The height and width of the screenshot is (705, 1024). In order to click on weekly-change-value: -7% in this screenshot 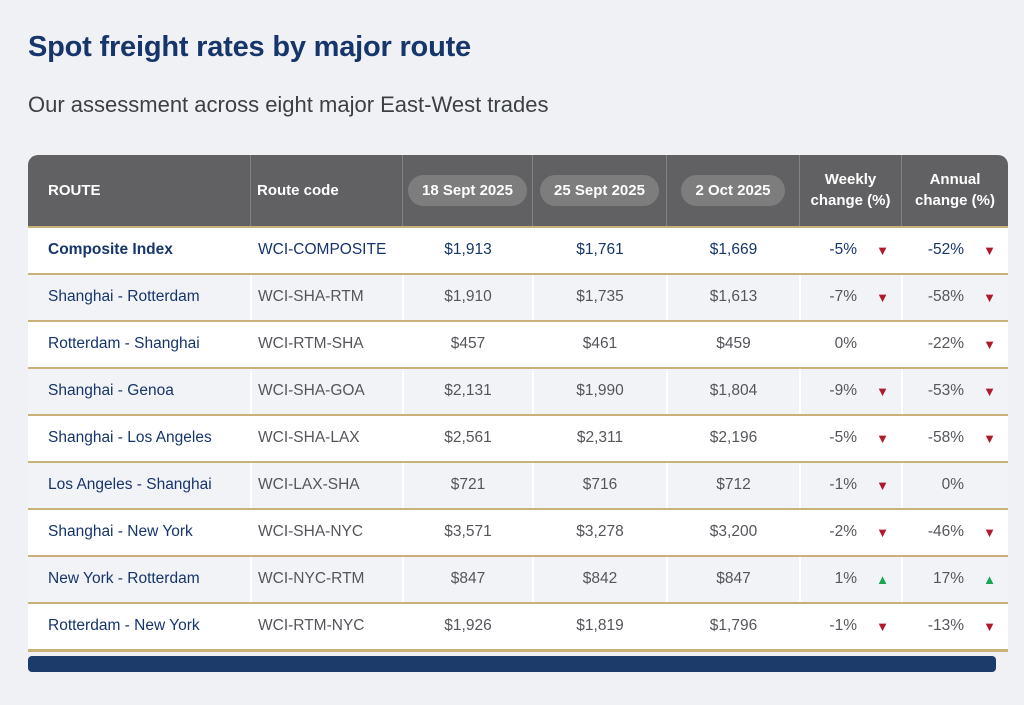, I will do `click(843, 297)`.